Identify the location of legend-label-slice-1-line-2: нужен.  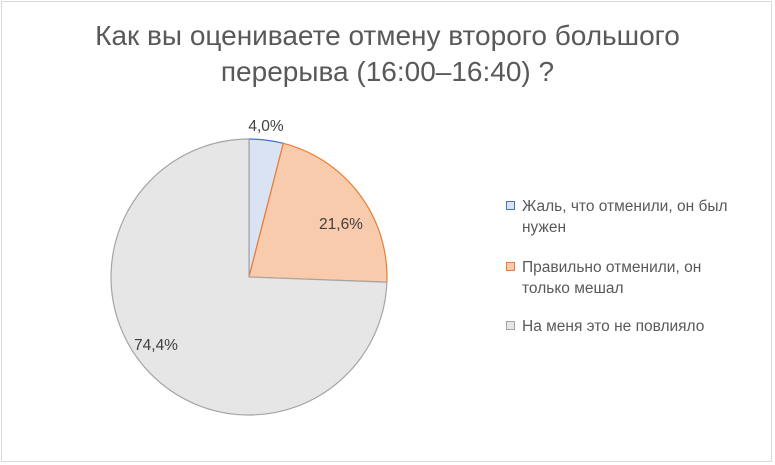
(544, 227).